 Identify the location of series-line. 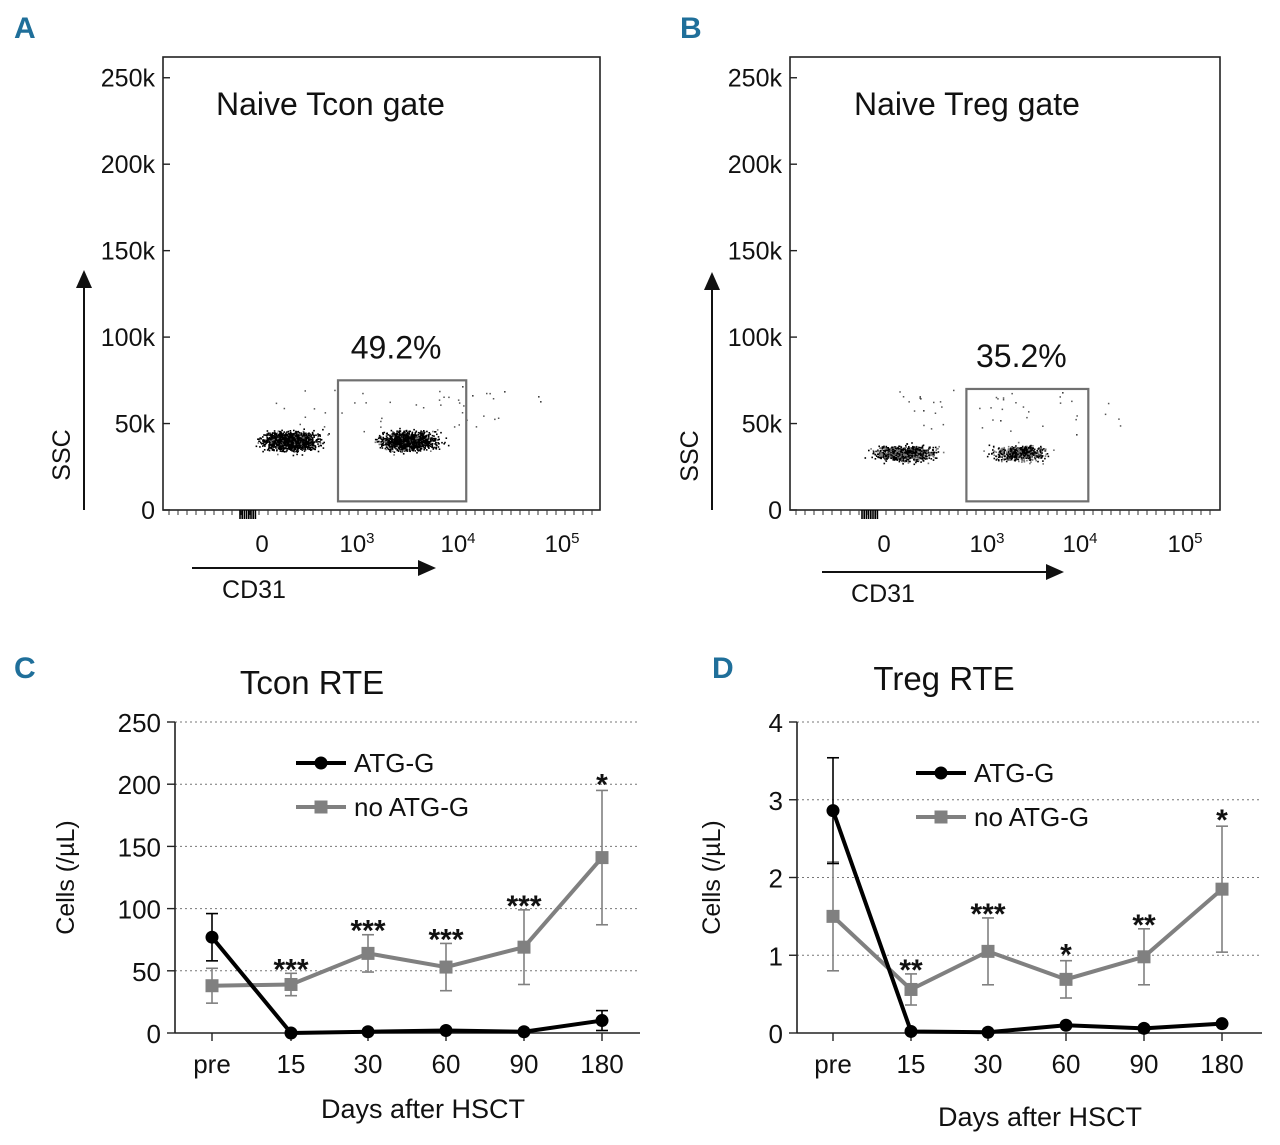
(407, 922).